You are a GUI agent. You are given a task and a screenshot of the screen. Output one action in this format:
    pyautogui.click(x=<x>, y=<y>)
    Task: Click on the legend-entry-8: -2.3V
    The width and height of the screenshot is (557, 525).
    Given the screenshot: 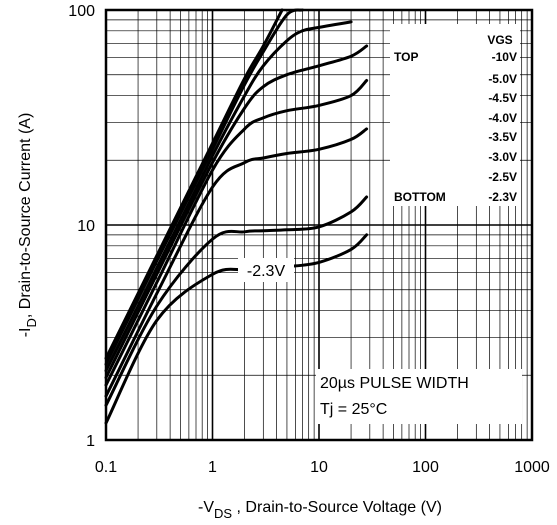 What is the action you would take?
    pyautogui.click(x=502, y=197)
    